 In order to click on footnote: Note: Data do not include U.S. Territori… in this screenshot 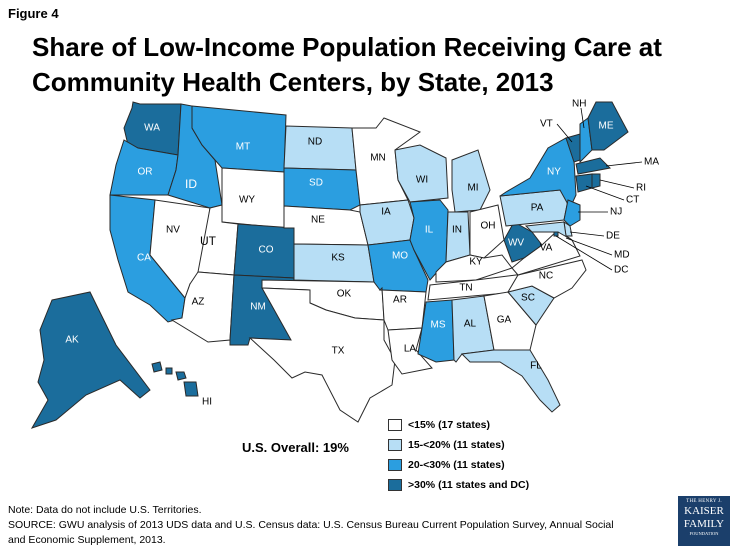, I will do `click(318, 525)`.